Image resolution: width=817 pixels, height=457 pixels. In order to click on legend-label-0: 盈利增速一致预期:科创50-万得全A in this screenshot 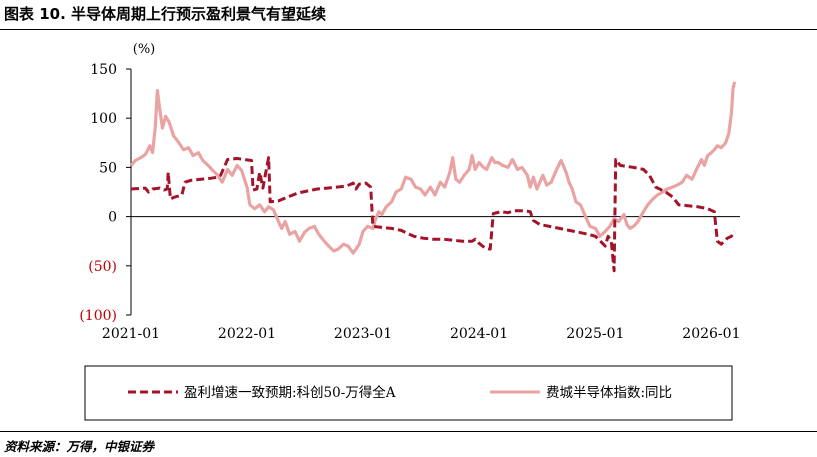, I will do `click(290, 392)`.